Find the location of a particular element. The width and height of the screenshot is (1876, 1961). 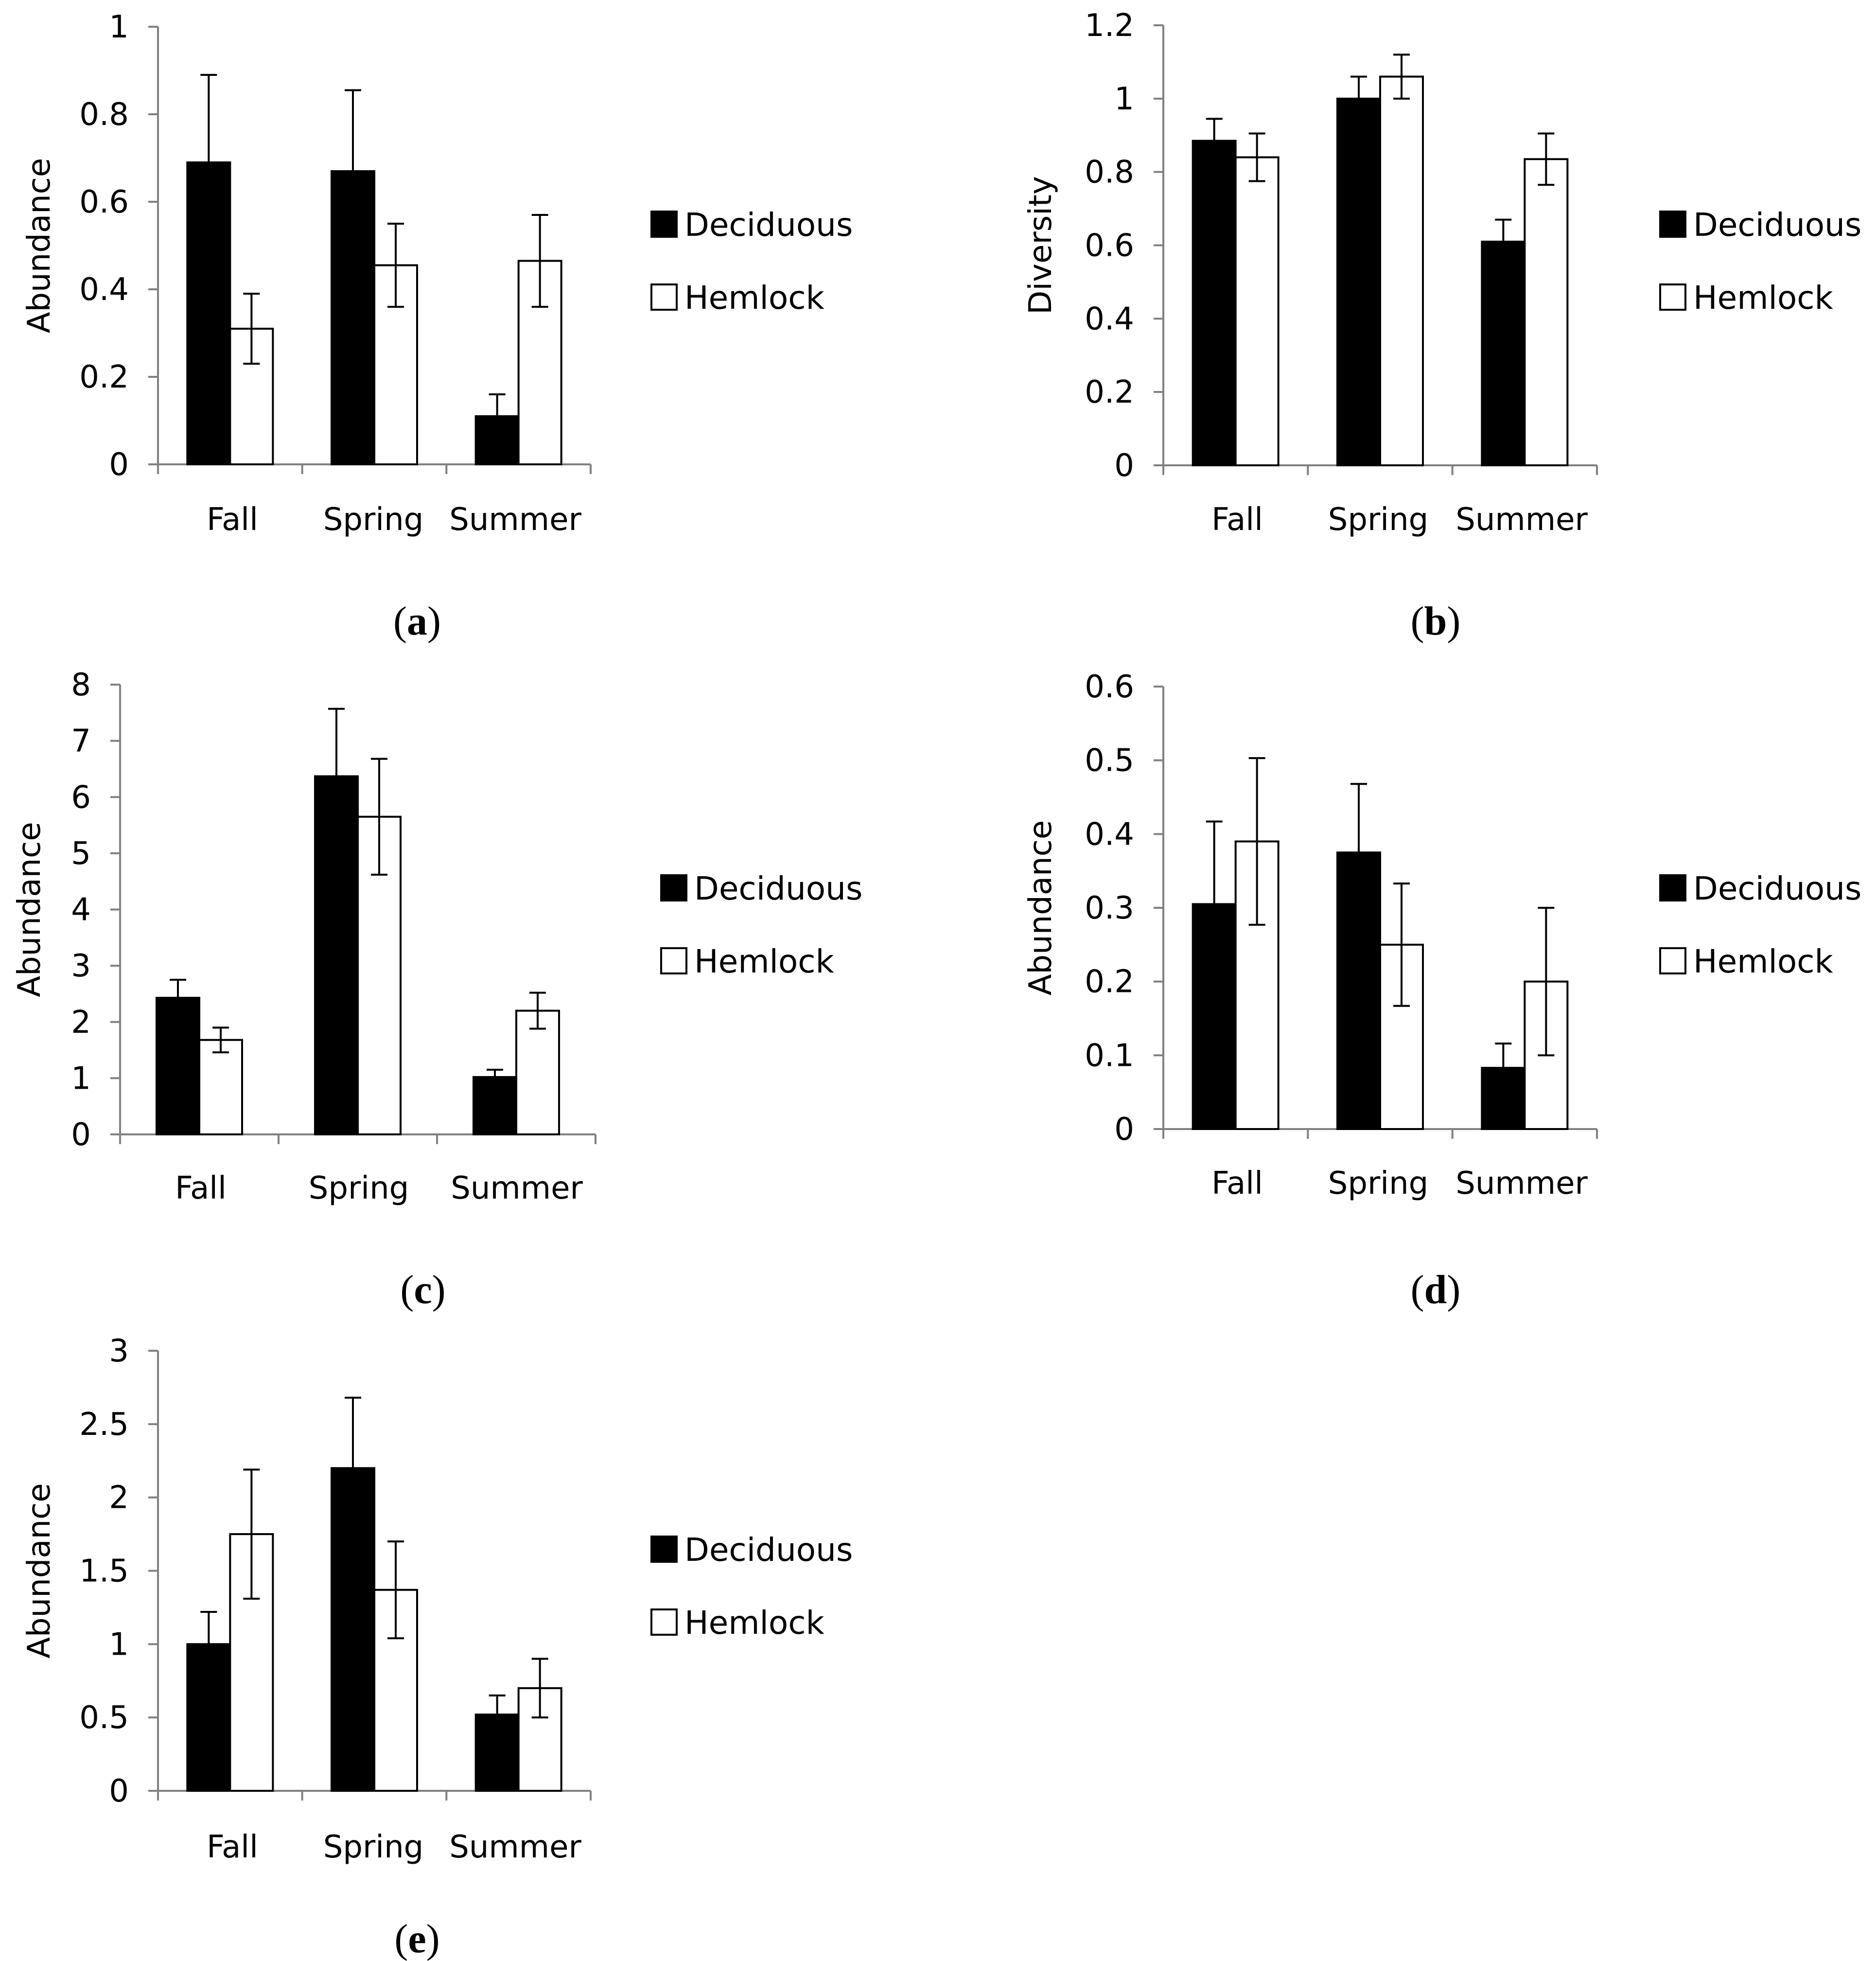

panel-label-part: d is located at coordinates (1436, 1290).